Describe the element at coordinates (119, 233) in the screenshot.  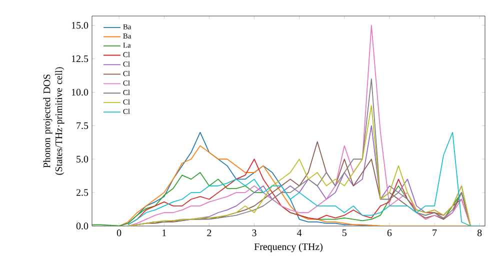
I see `x-tick-label: 0` at that location.